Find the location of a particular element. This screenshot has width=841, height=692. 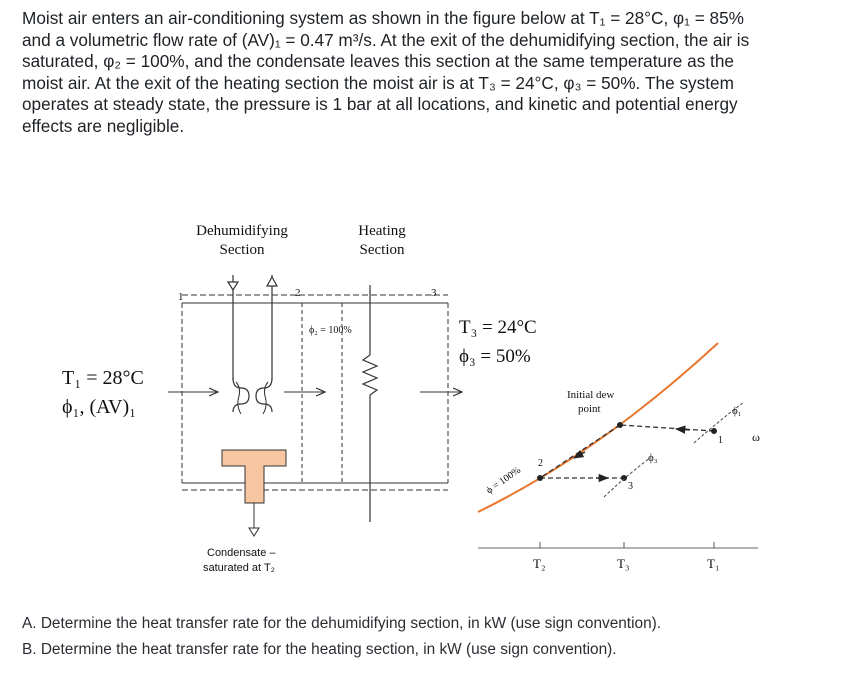

condensate-drain is located at coordinates (254, 520).